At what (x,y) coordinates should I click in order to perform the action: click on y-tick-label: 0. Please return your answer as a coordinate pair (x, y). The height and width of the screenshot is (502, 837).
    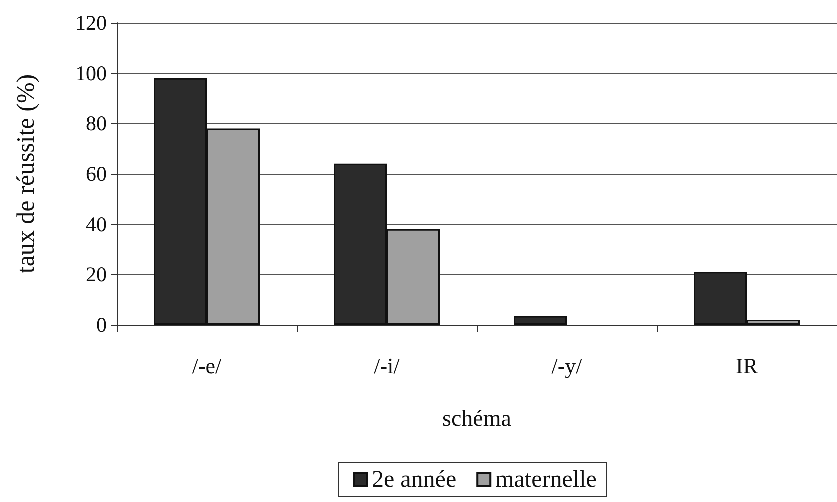
    Looking at the image, I should click on (101, 325).